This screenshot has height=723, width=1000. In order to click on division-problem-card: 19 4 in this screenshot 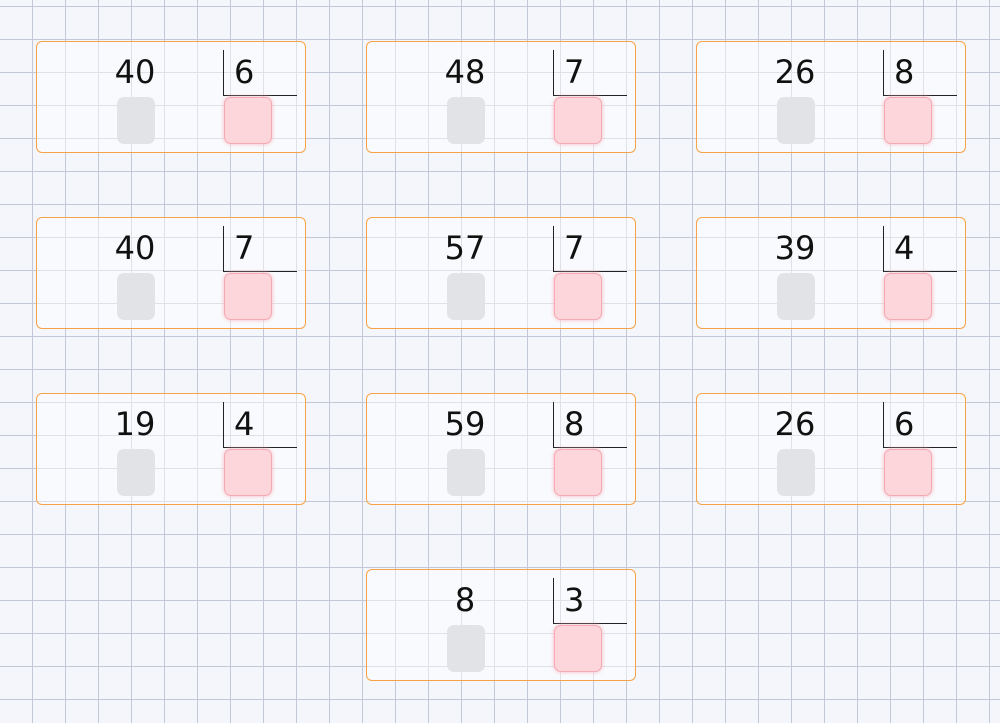, I will do `click(171, 449)`.